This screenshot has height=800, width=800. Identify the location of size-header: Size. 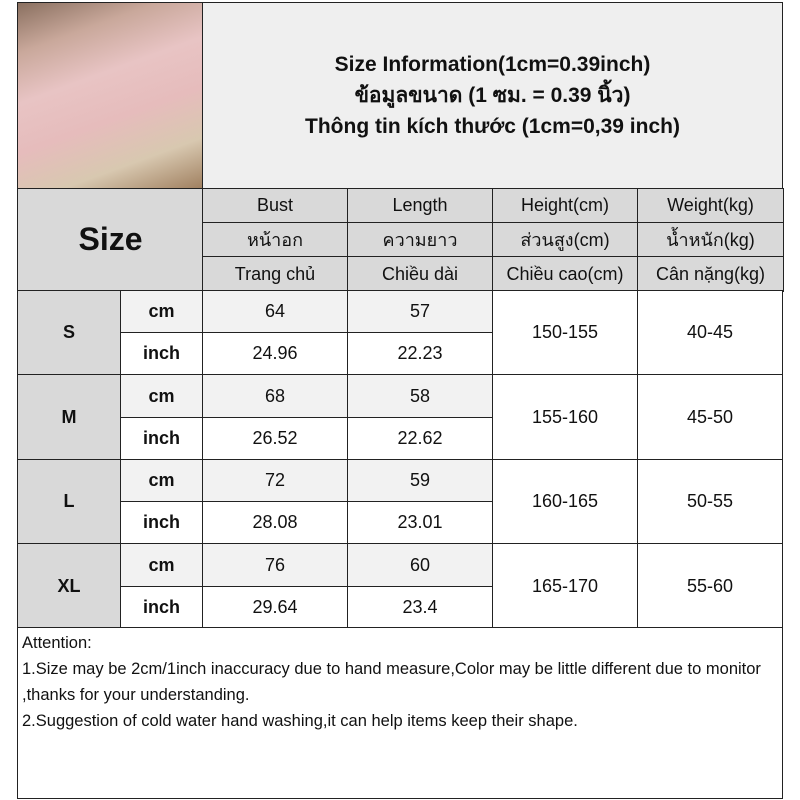
(110, 239).